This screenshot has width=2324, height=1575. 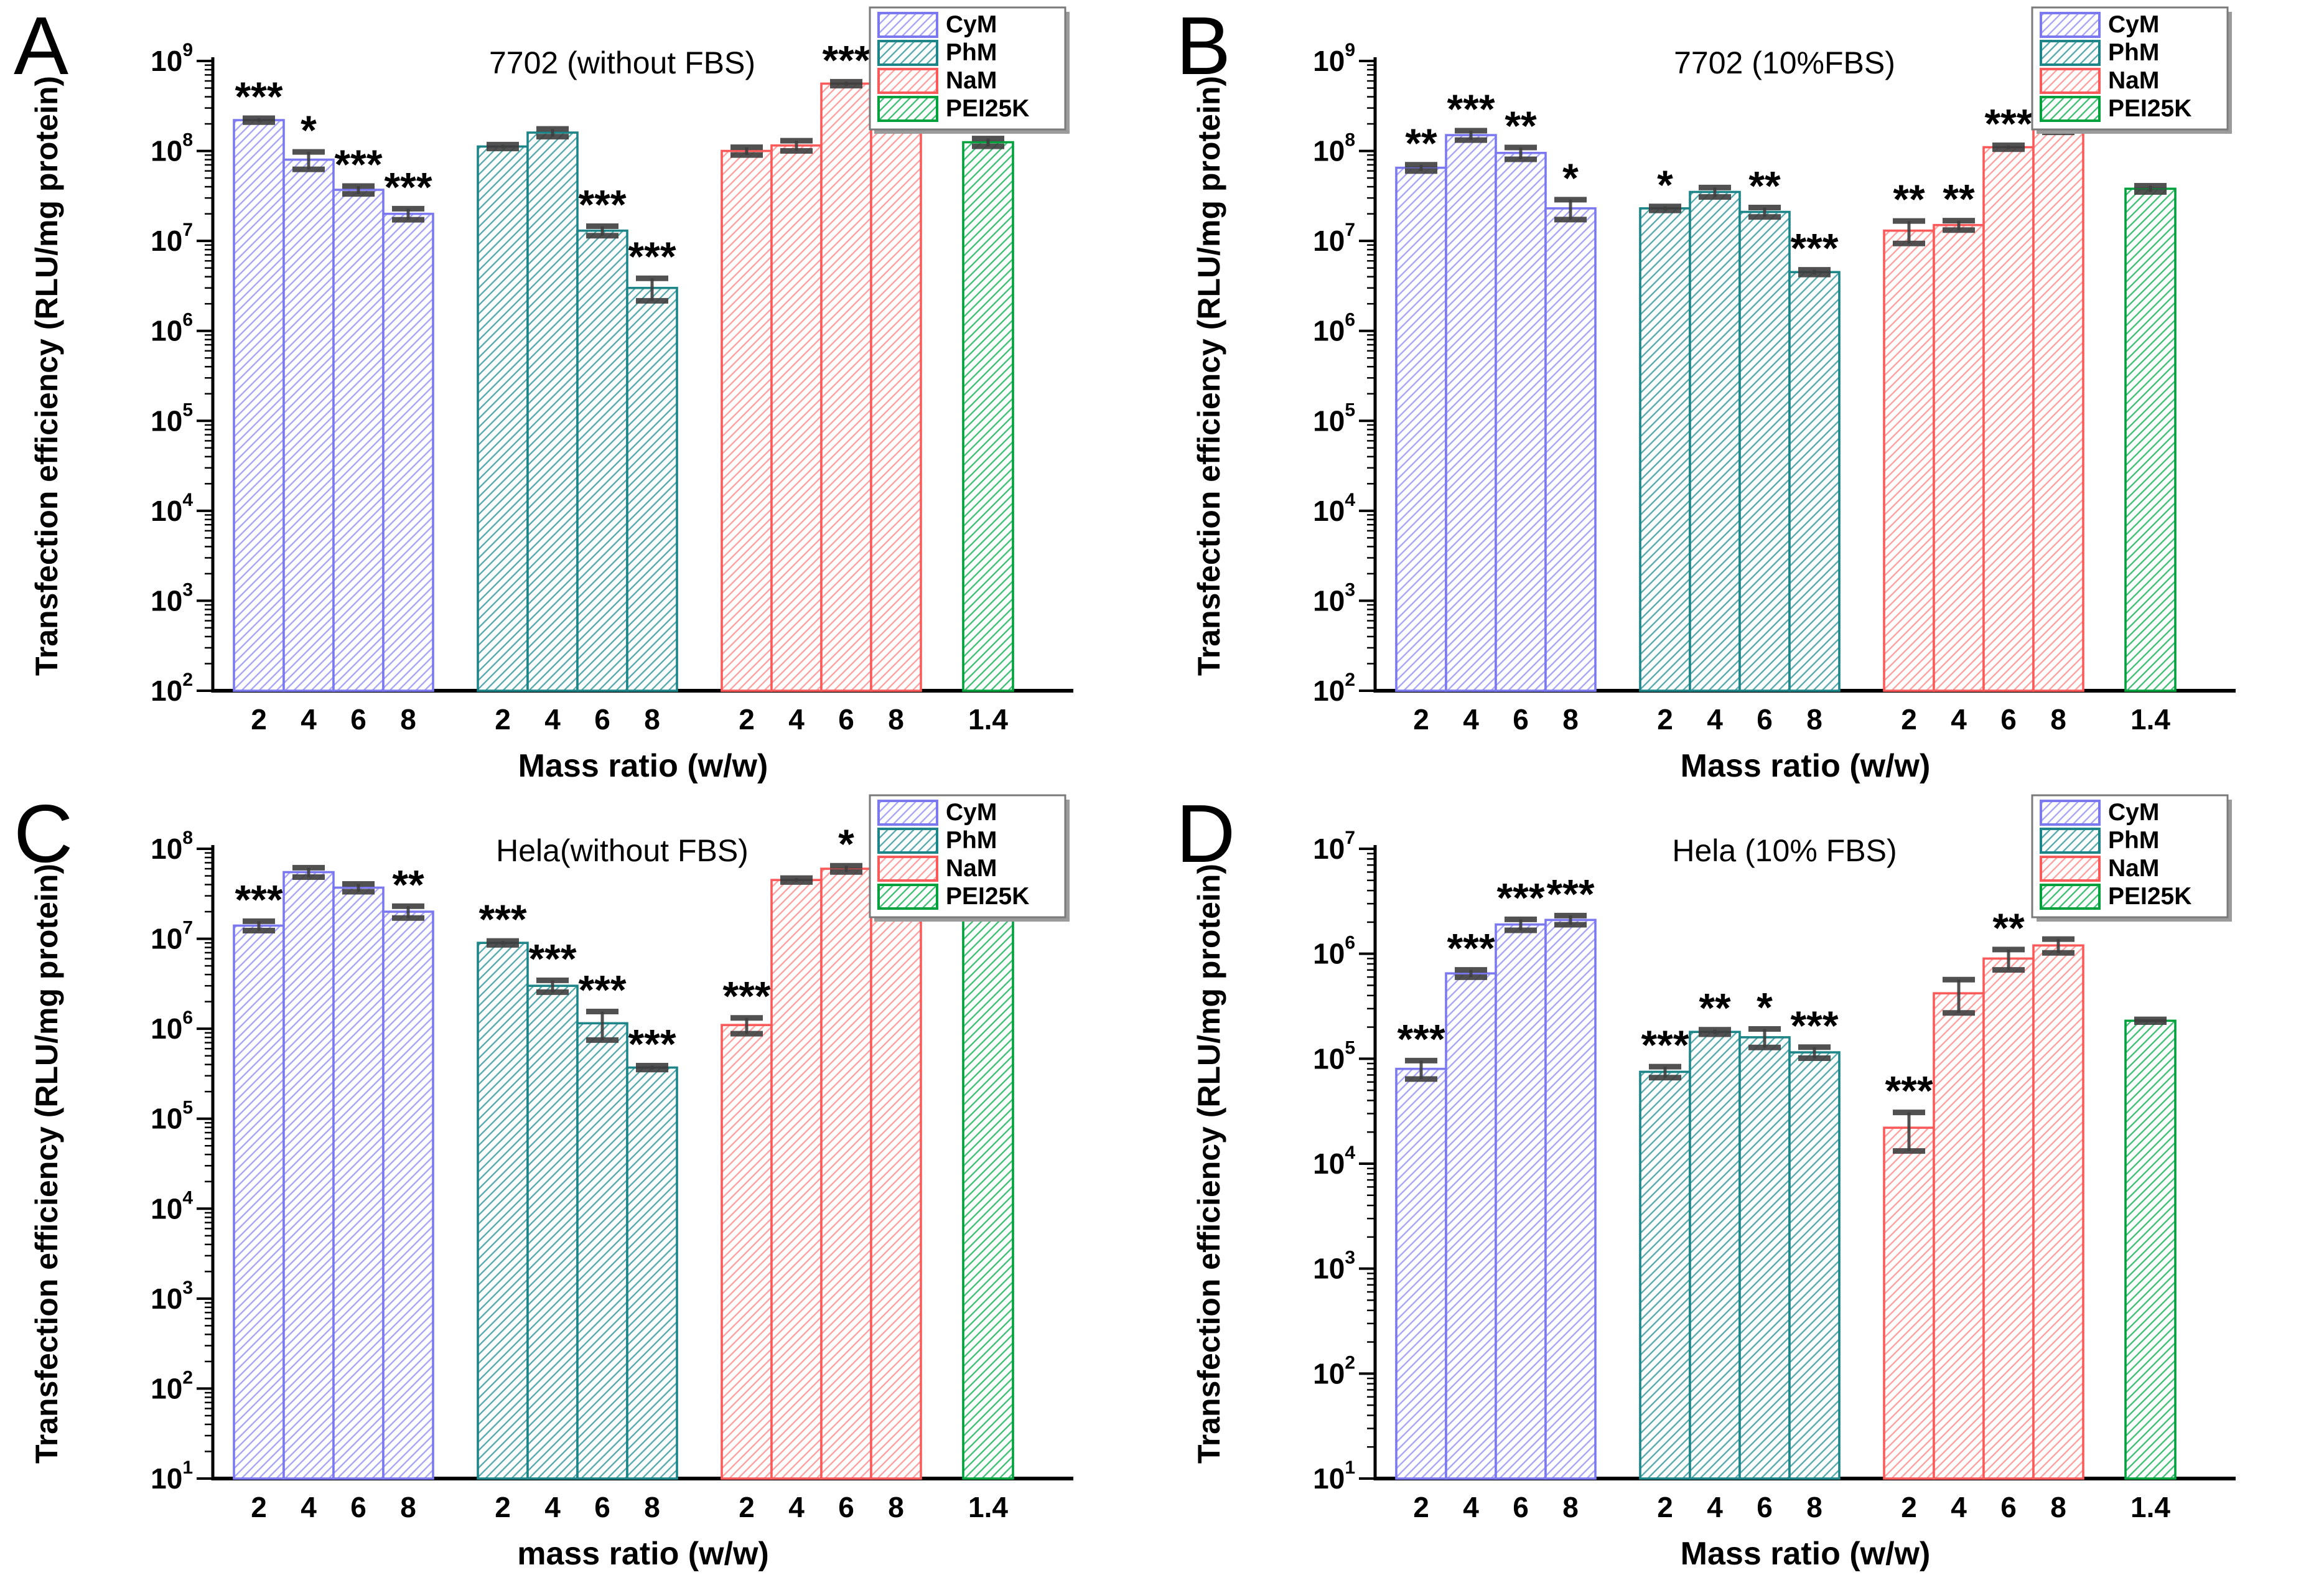 I want to click on y-tick-label: 10⁹, so click(x=1334, y=58).